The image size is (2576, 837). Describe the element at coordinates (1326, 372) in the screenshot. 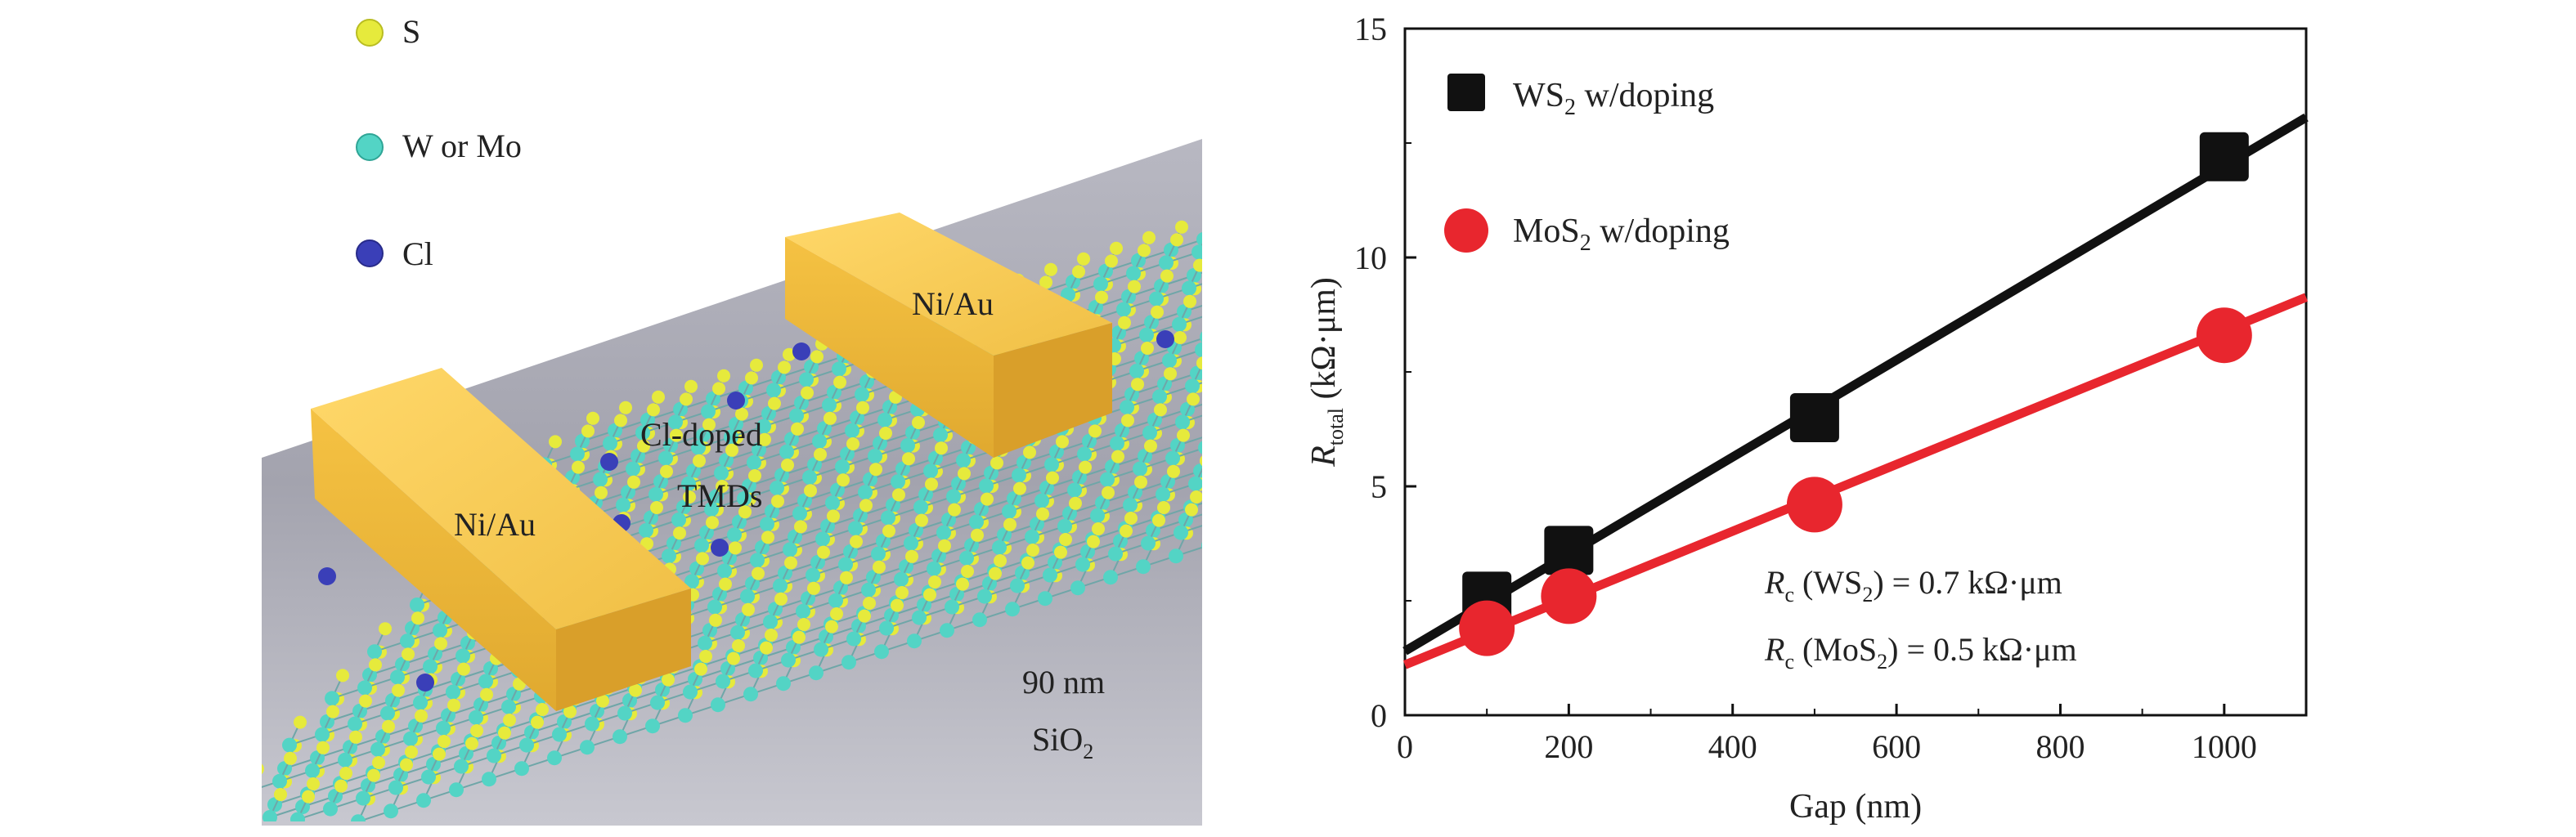

I see `y-axis-title: Rtotal (kΩ·μm)` at that location.